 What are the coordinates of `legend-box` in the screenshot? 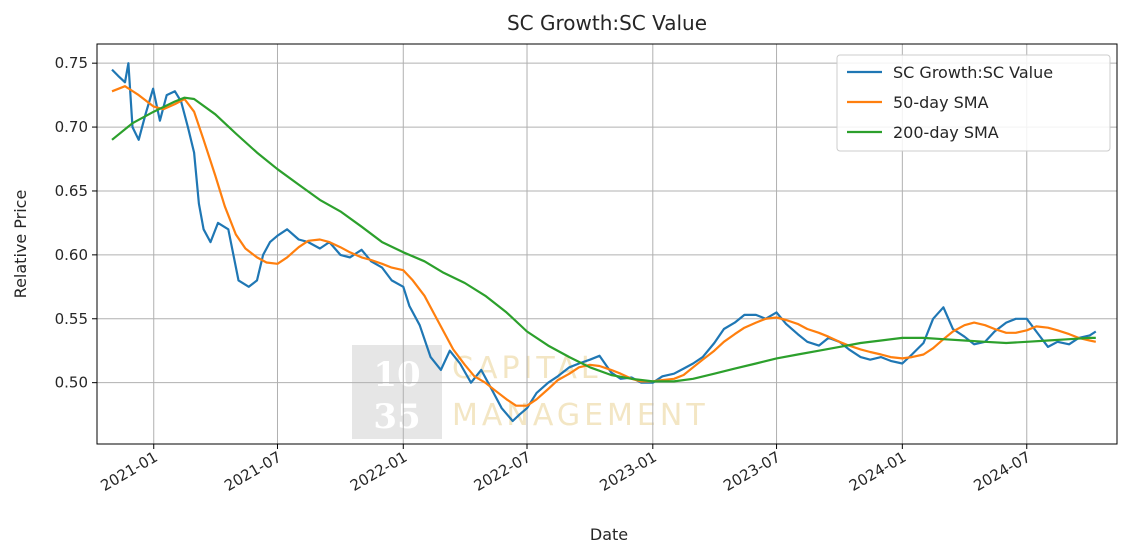 It's located at (973, 103).